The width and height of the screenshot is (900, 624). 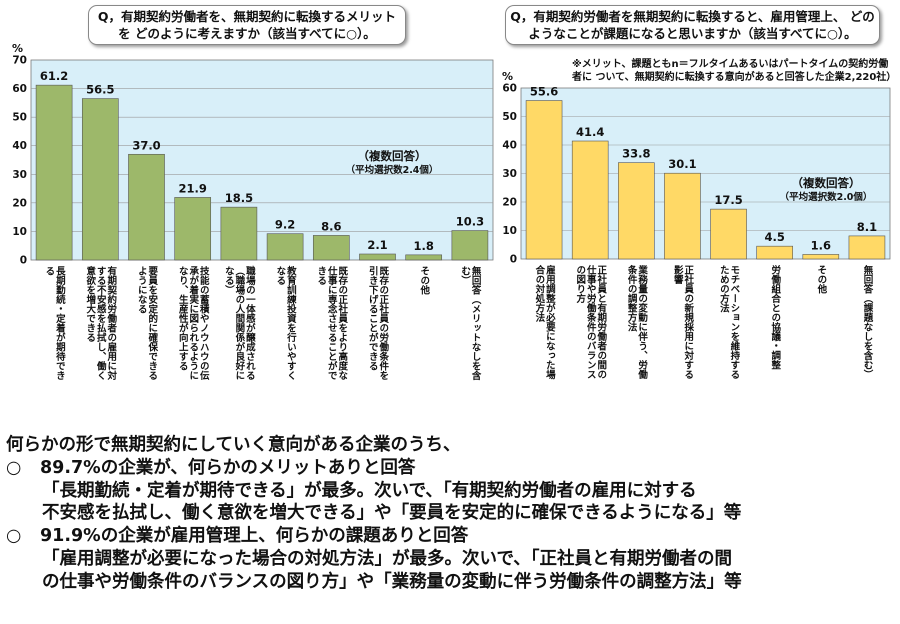 What do you see at coordinates (682, 164) in the screenshot?
I see `bar-value-label: 30.1` at bounding box center [682, 164].